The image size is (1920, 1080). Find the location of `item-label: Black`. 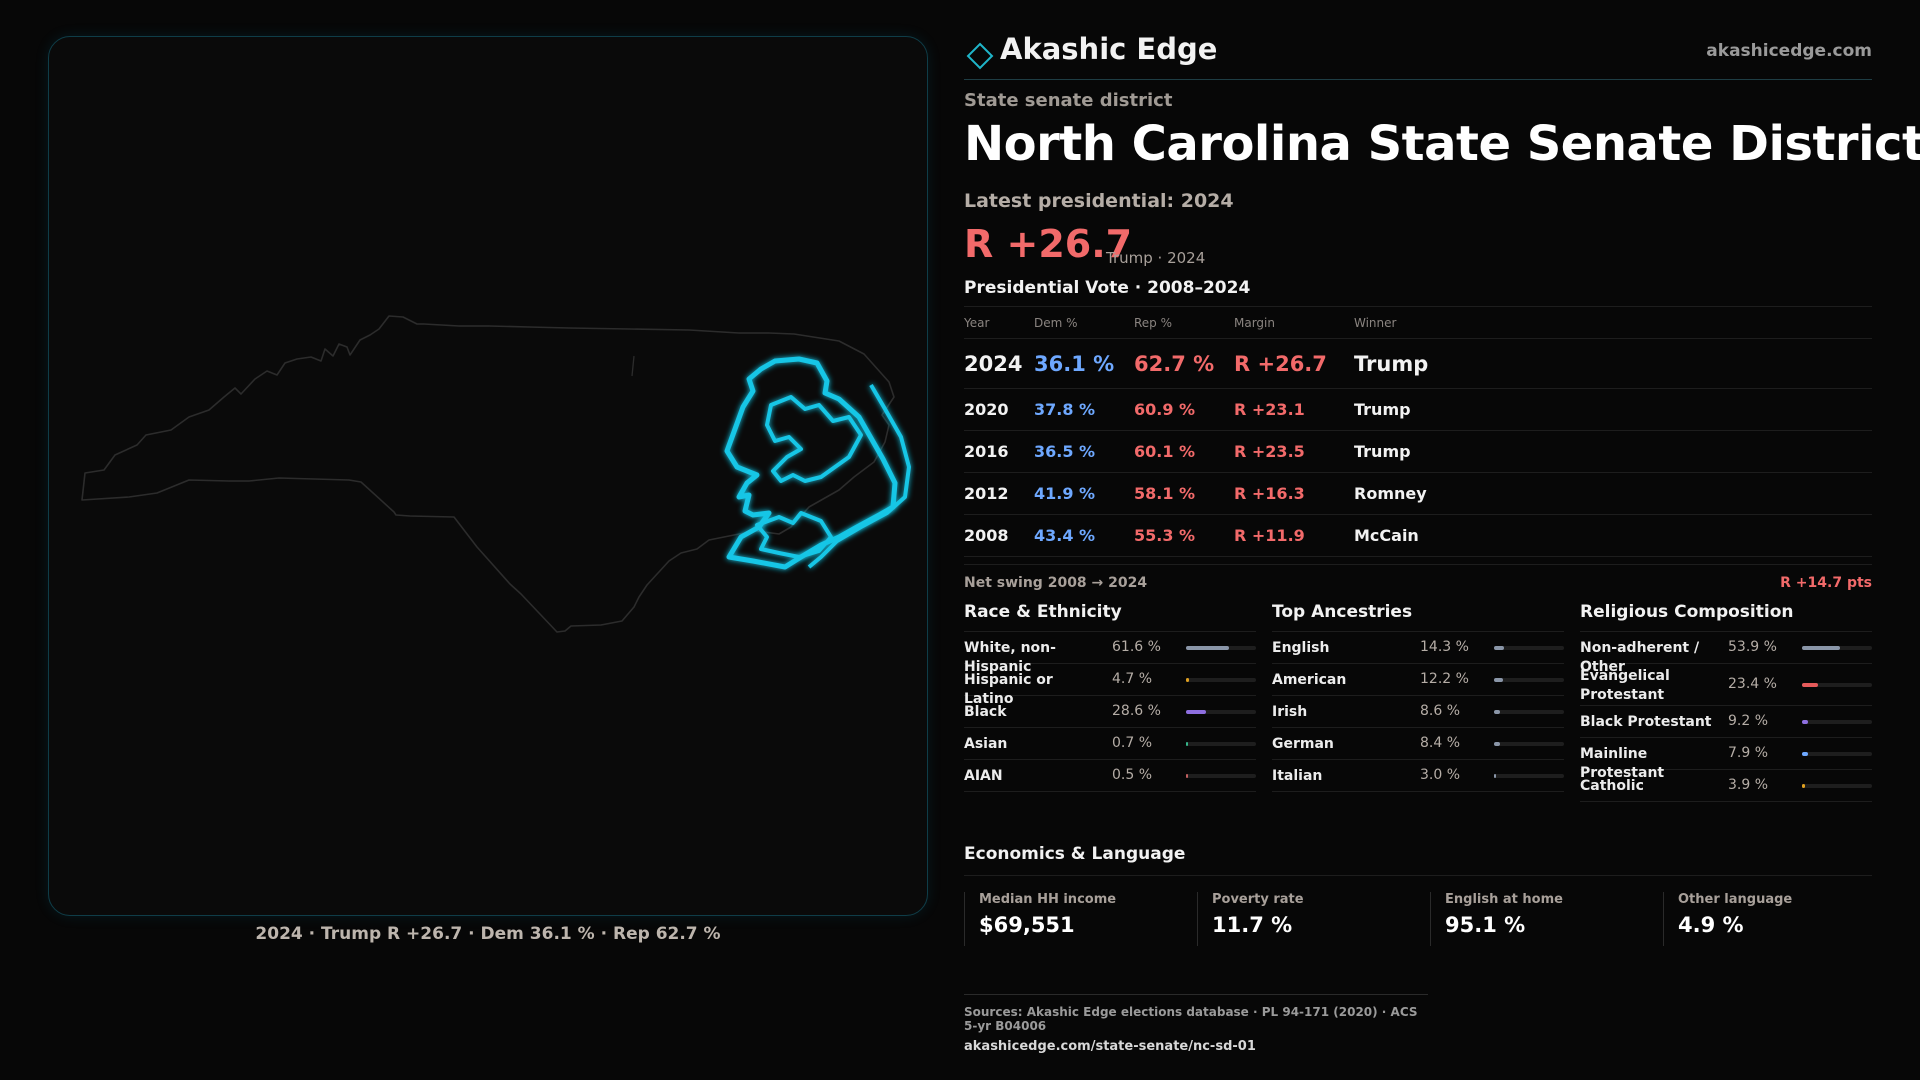

item-label: Black is located at coordinates (985, 712).